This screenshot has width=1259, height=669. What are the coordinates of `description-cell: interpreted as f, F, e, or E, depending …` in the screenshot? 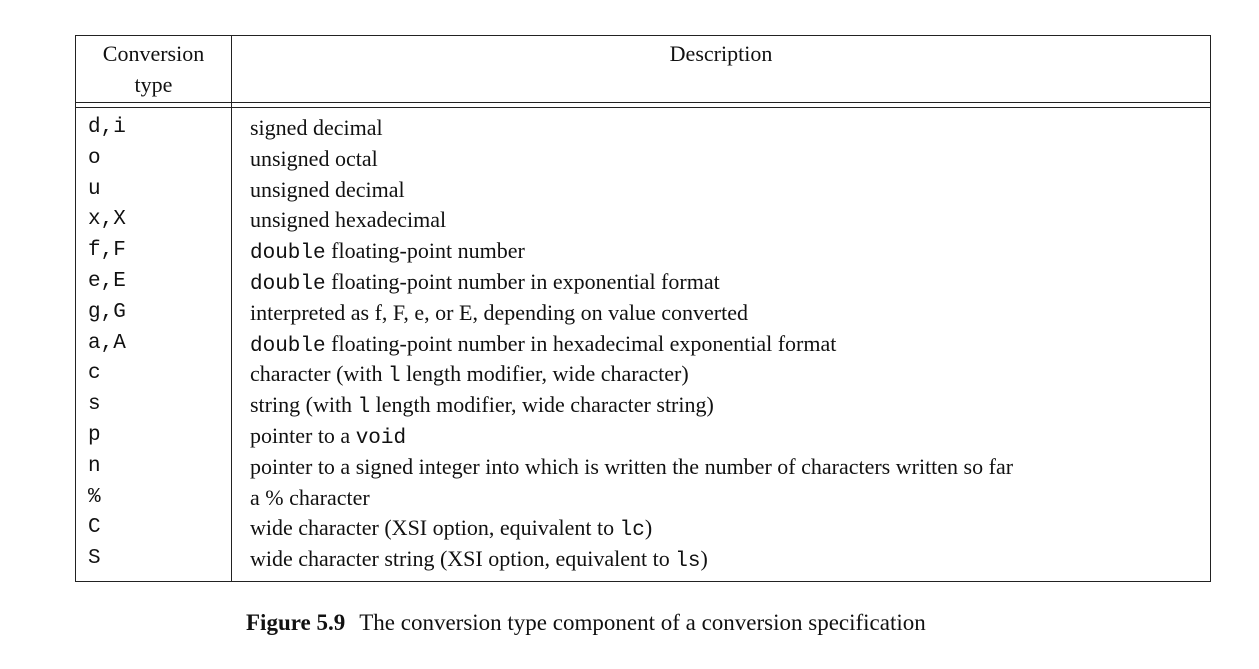 It's located at (721, 313).